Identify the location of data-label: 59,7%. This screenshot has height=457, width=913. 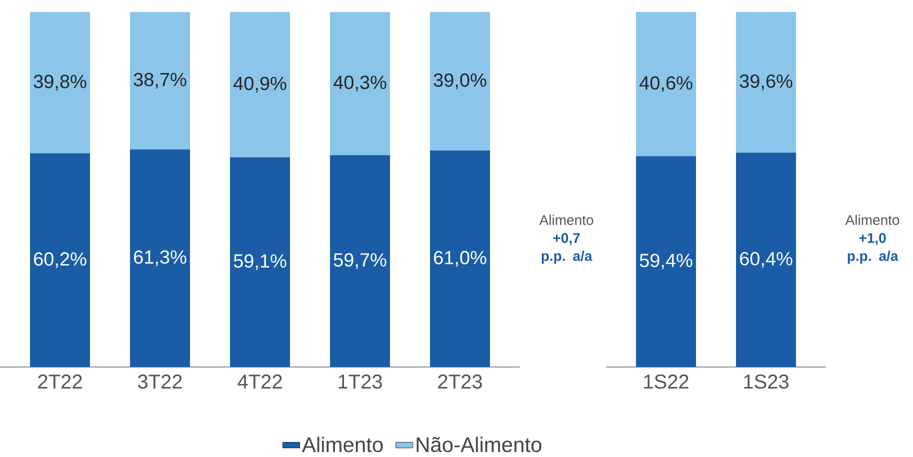
(360, 261).